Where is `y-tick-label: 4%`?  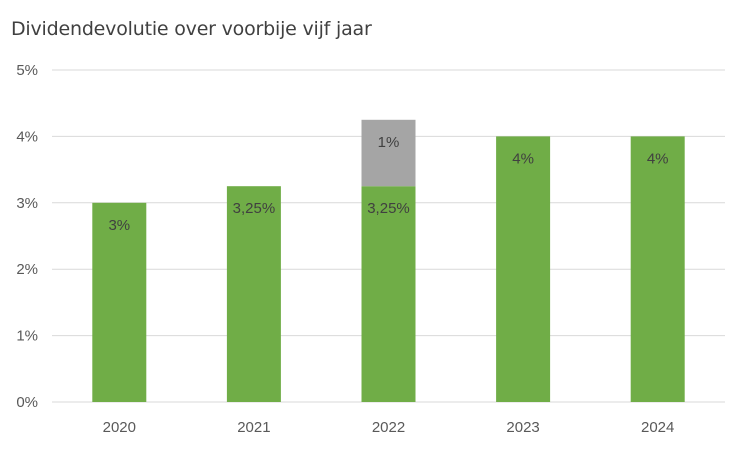
y-tick-label: 4% is located at coordinates (27, 136).